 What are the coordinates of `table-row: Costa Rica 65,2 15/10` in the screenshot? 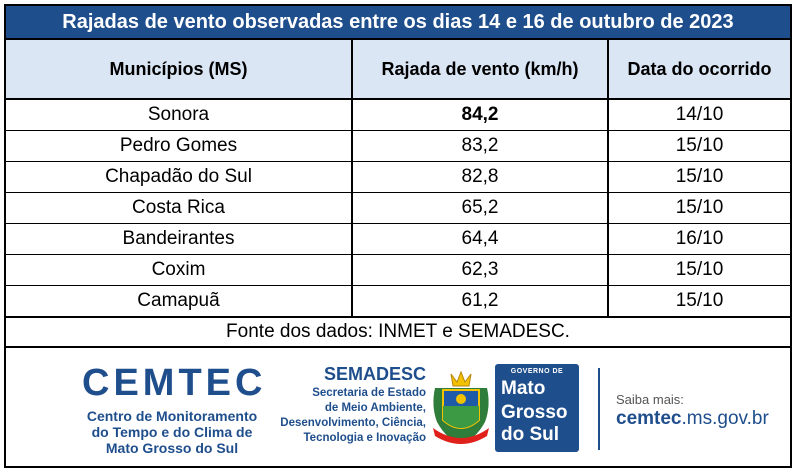 It's located at (398, 208).